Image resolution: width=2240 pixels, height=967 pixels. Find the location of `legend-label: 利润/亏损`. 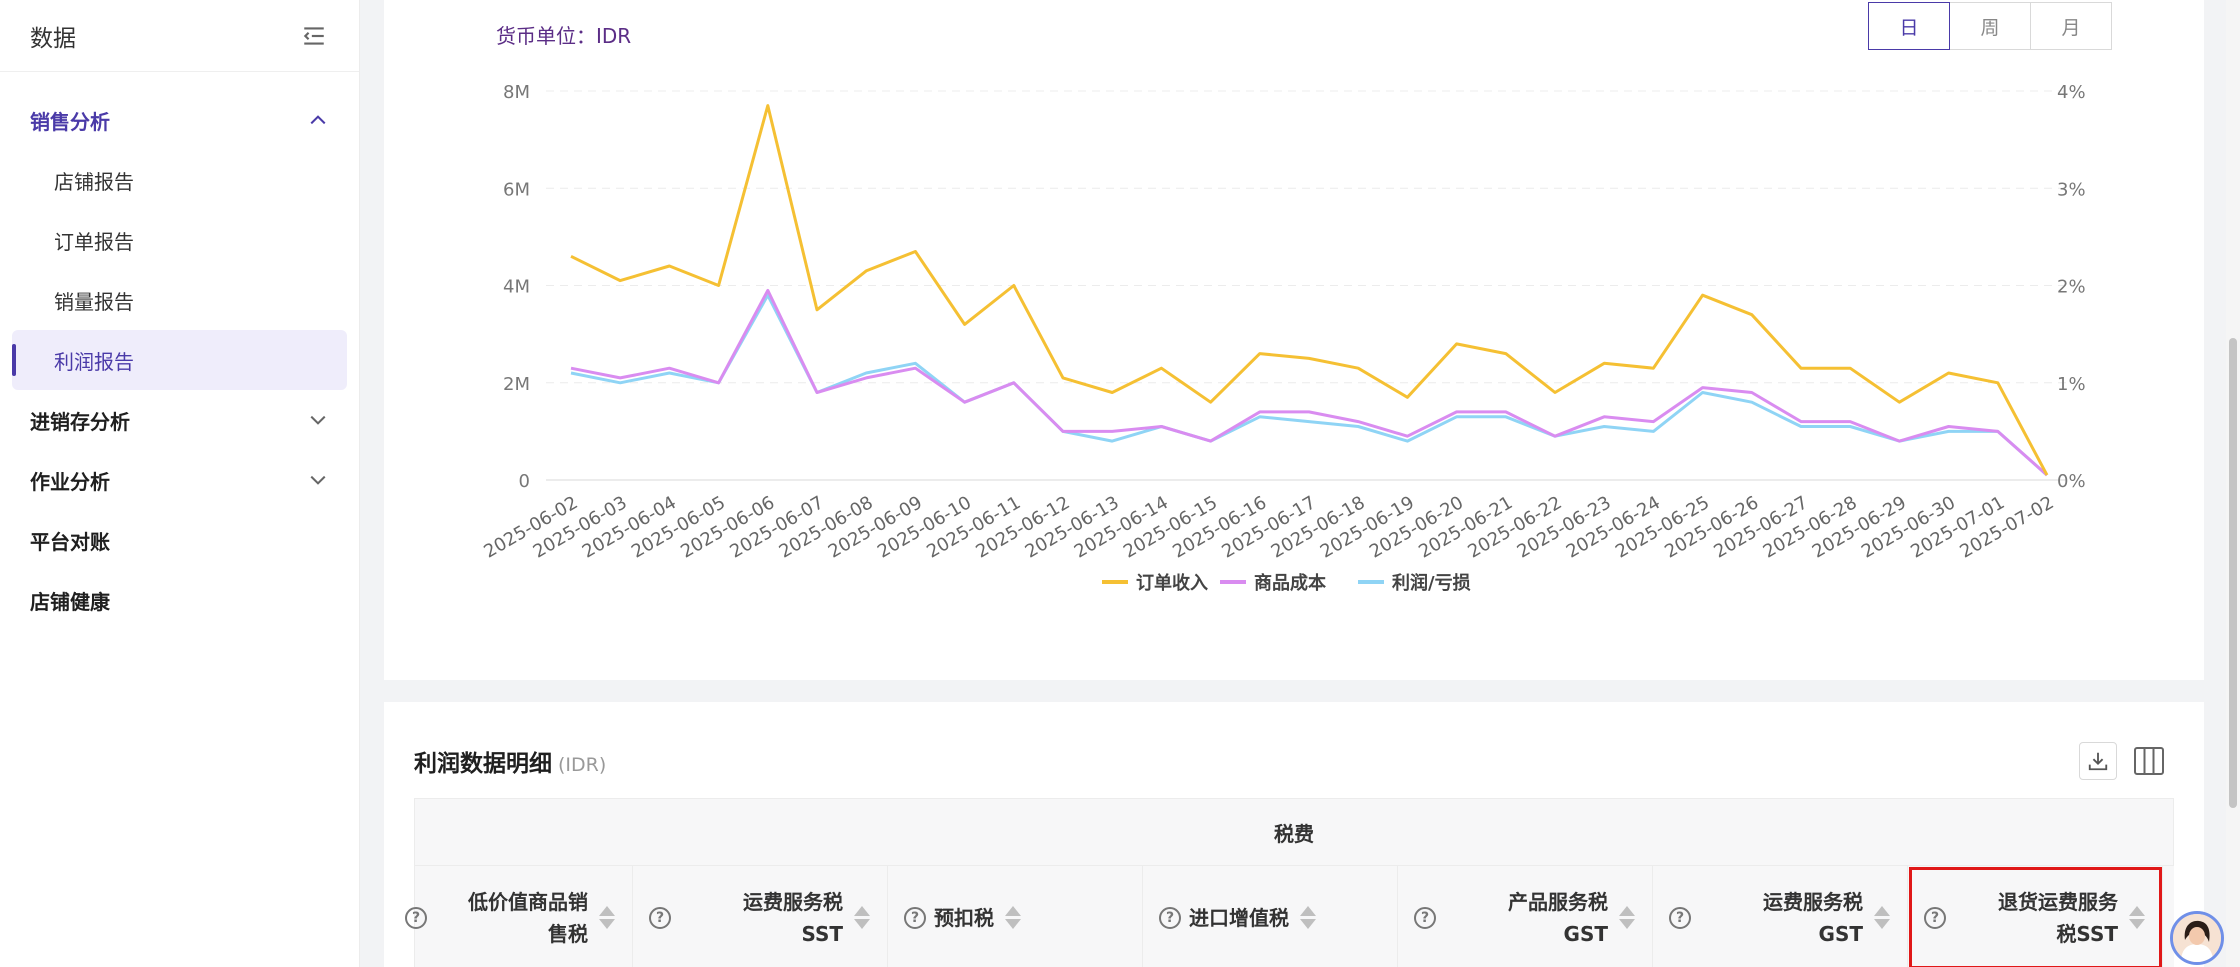

legend-label: 利润/亏损 is located at coordinates (1431, 583).